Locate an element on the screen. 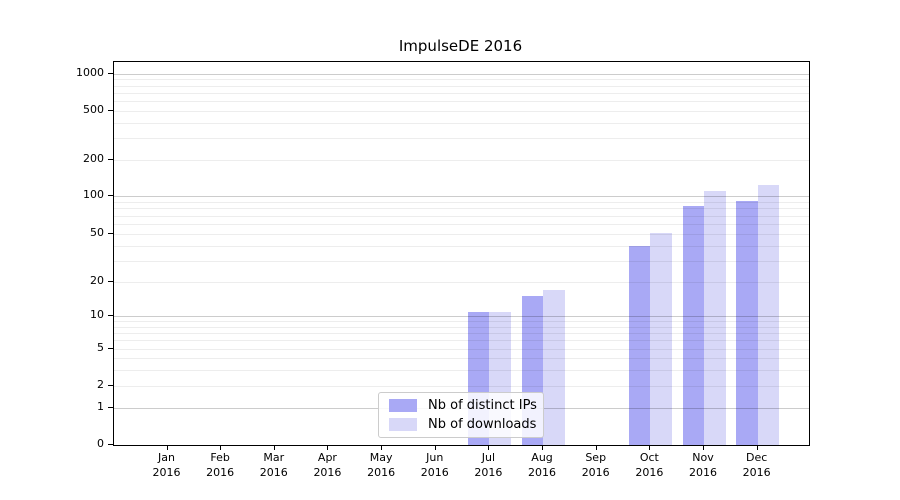  x-tick-feb is located at coordinates (221, 447).